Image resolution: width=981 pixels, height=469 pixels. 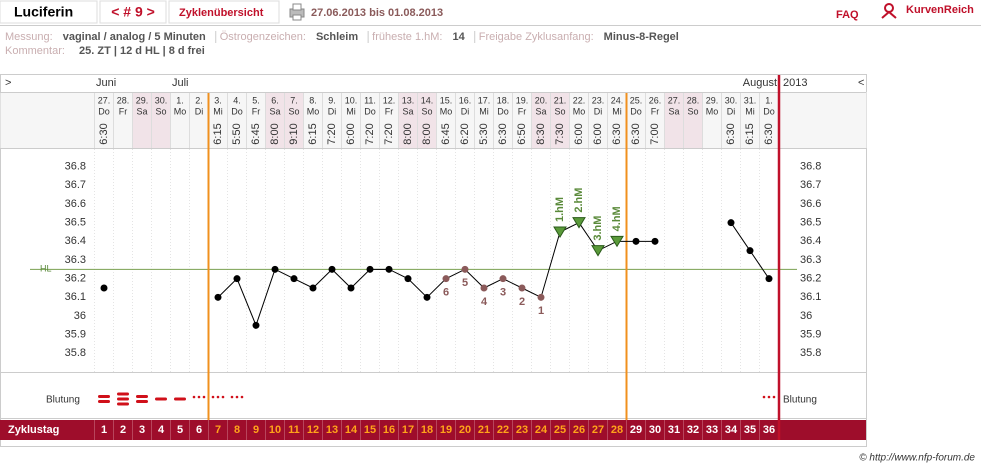 I want to click on cycle-day: 16, so click(x=389, y=430).